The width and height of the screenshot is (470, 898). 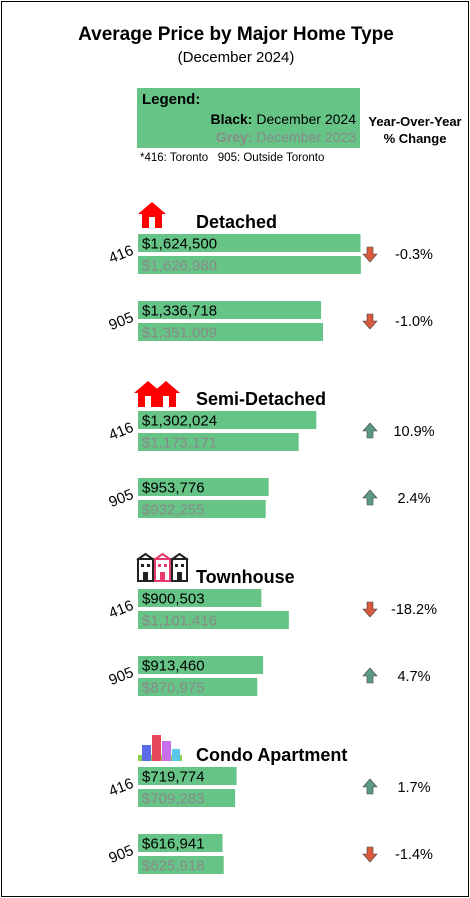 What do you see at coordinates (413, 677) in the screenshot?
I see `percent-change: 4.7%` at bounding box center [413, 677].